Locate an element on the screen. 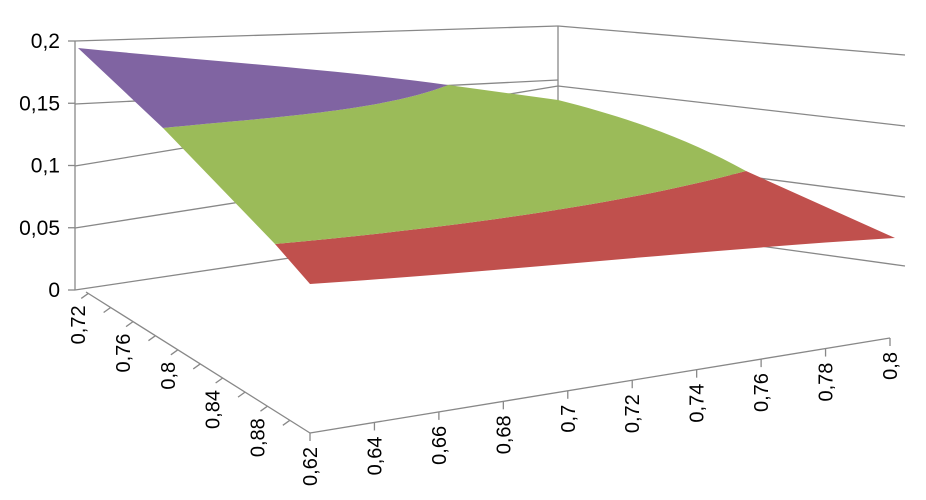 The height and width of the screenshot is (500, 926). x-tick-label: 0,68 is located at coordinates (504, 434).